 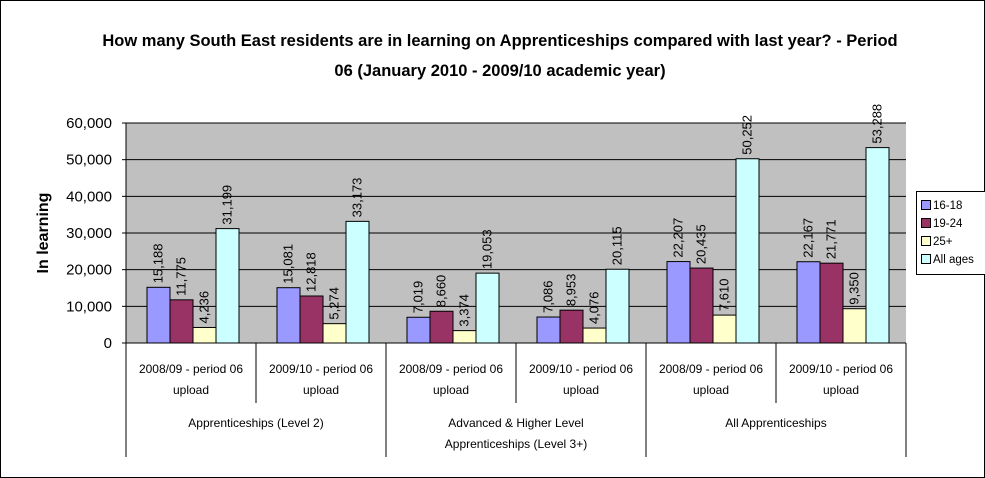 I want to click on y-tick-label: 30,000, so click(x=89, y=233).